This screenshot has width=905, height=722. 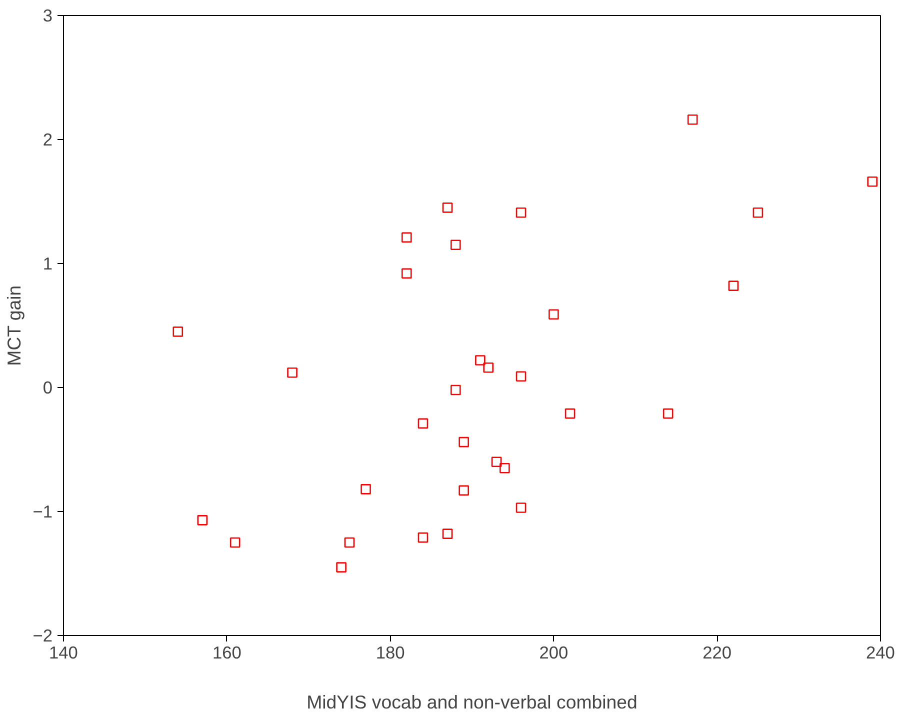 What do you see at coordinates (390, 652) in the screenshot?
I see `x-tick-label: 180` at bounding box center [390, 652].